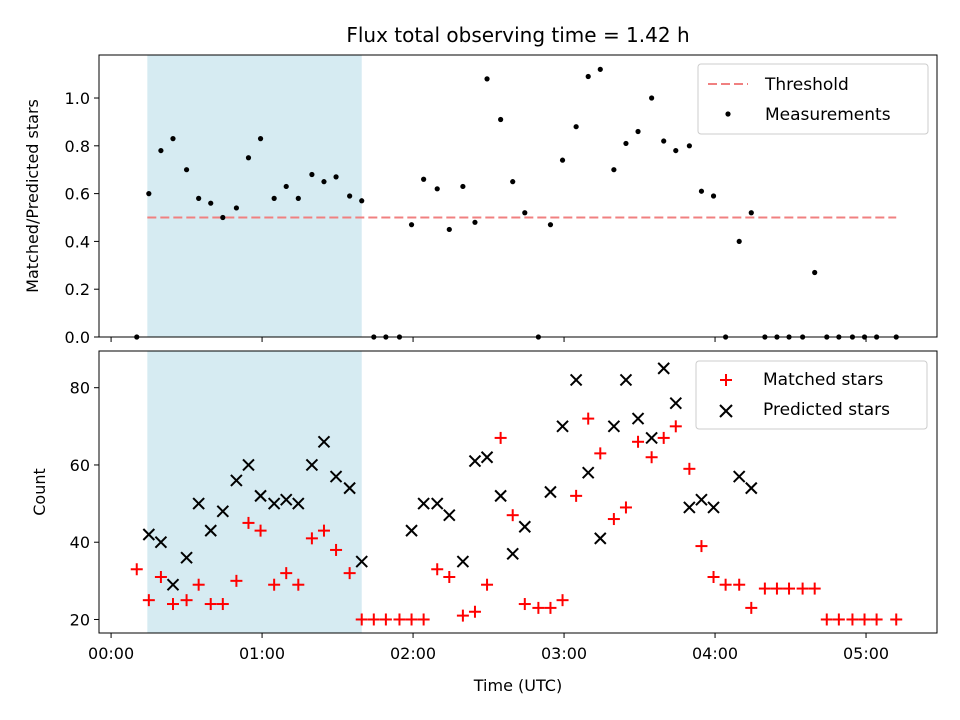 The height and width of the screenshot is (720, 960). Describe the element at coordinates (828, 115) in the screenshot. I see `measurements-legend-label: Measurements` at that location.